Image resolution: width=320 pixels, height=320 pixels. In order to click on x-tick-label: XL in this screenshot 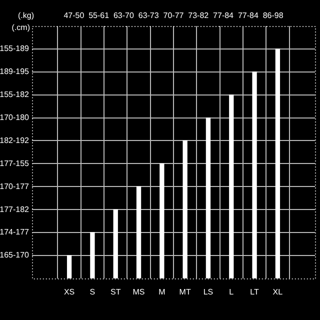, I will do `click(278, 291)`.